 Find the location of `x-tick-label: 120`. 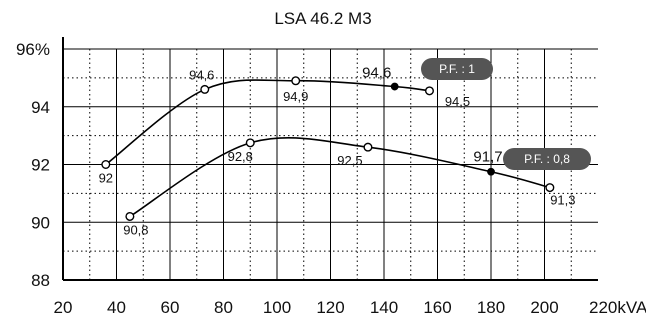

x-tick-label: 120 is located at coordinates (330, 307).